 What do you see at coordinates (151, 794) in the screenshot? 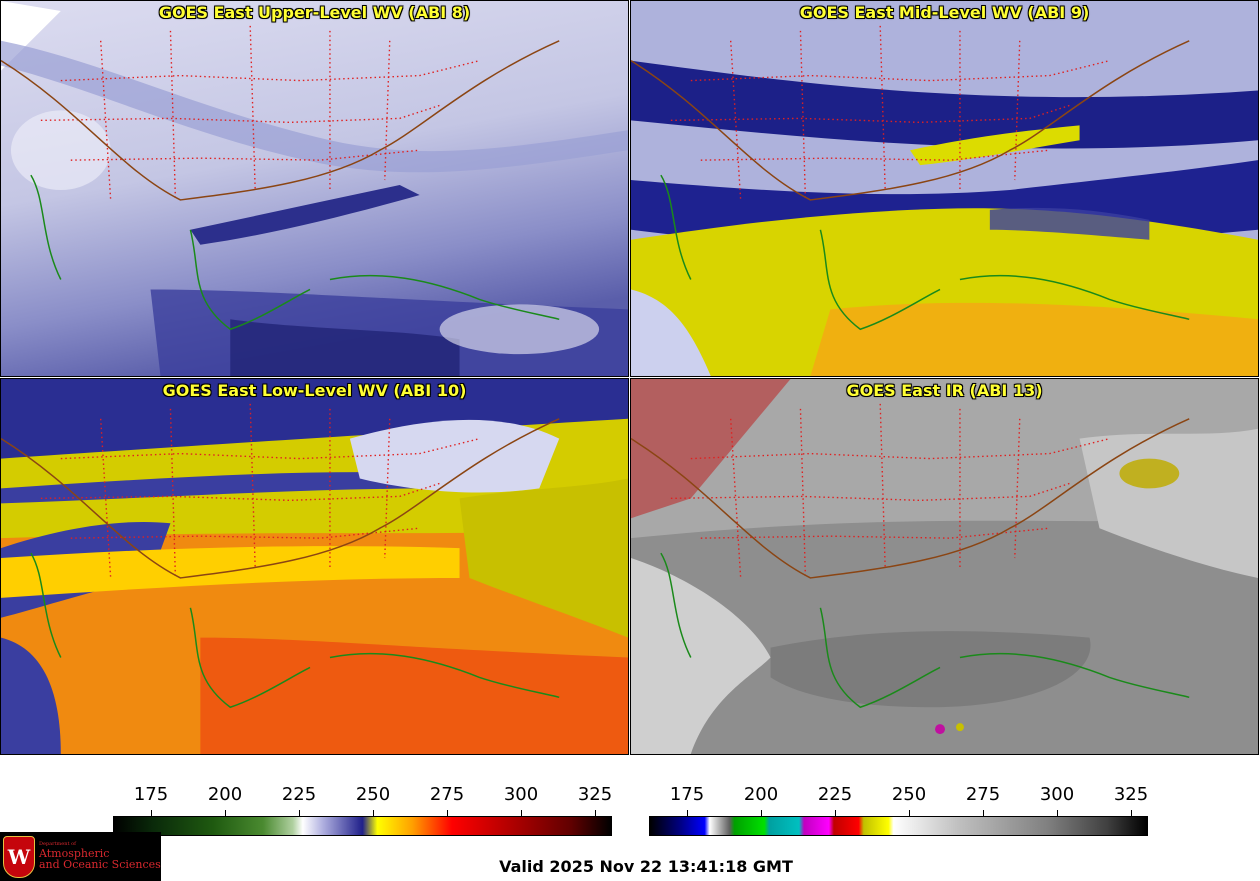
I see `wv-tick-label: 175` at bounding box center [151, 794].